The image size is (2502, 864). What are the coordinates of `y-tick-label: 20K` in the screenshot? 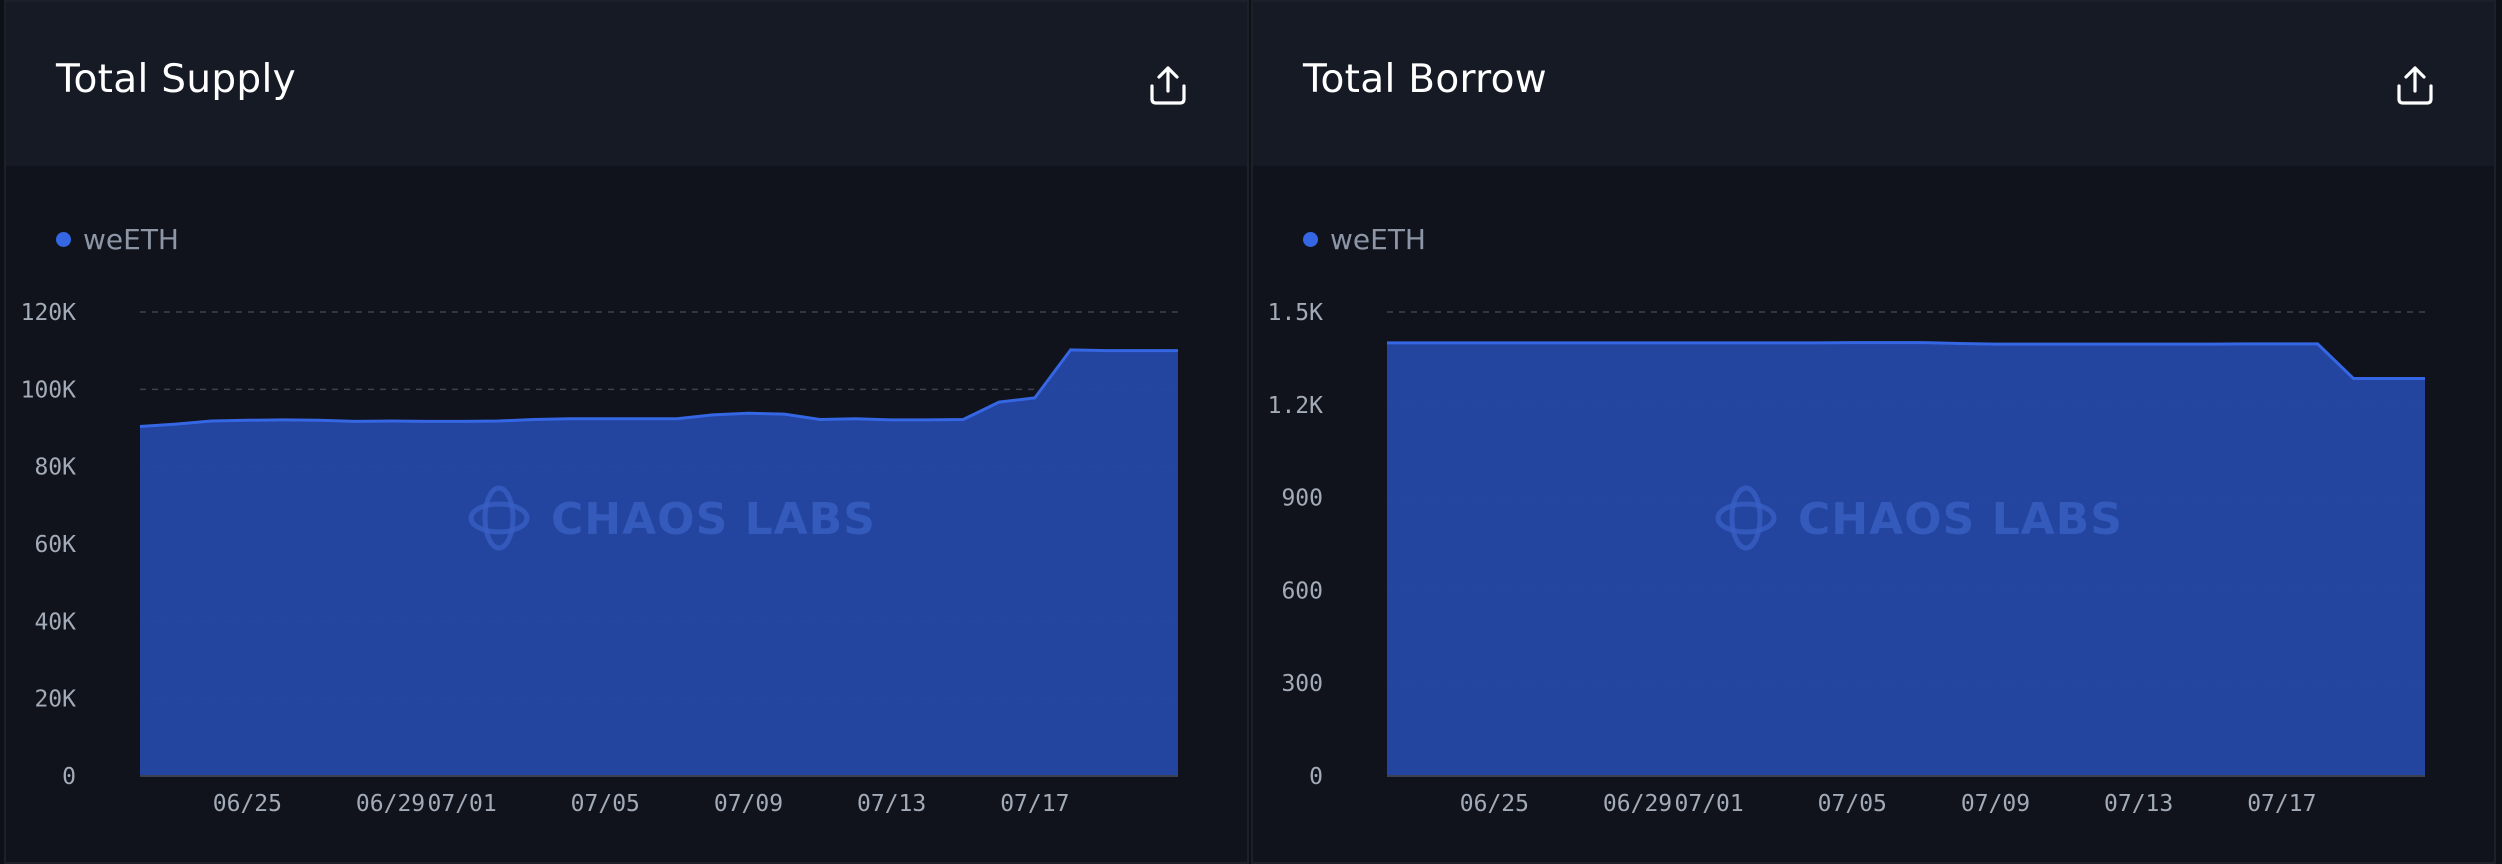 It's located at (55, 700).